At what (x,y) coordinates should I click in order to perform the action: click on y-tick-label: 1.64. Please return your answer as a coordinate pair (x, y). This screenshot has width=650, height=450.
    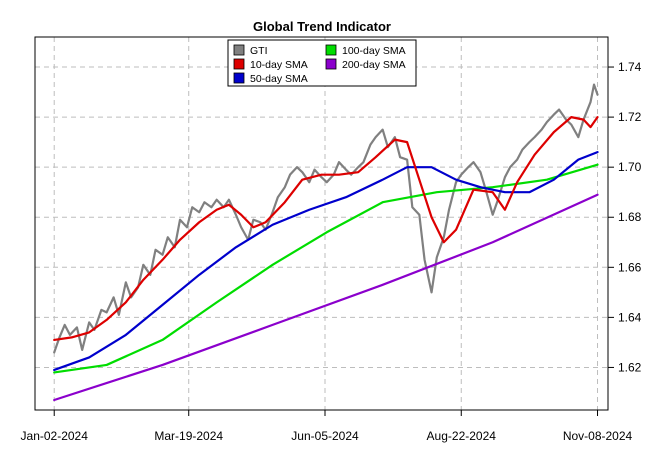
    Looking at the image, I should click on (630, 317).